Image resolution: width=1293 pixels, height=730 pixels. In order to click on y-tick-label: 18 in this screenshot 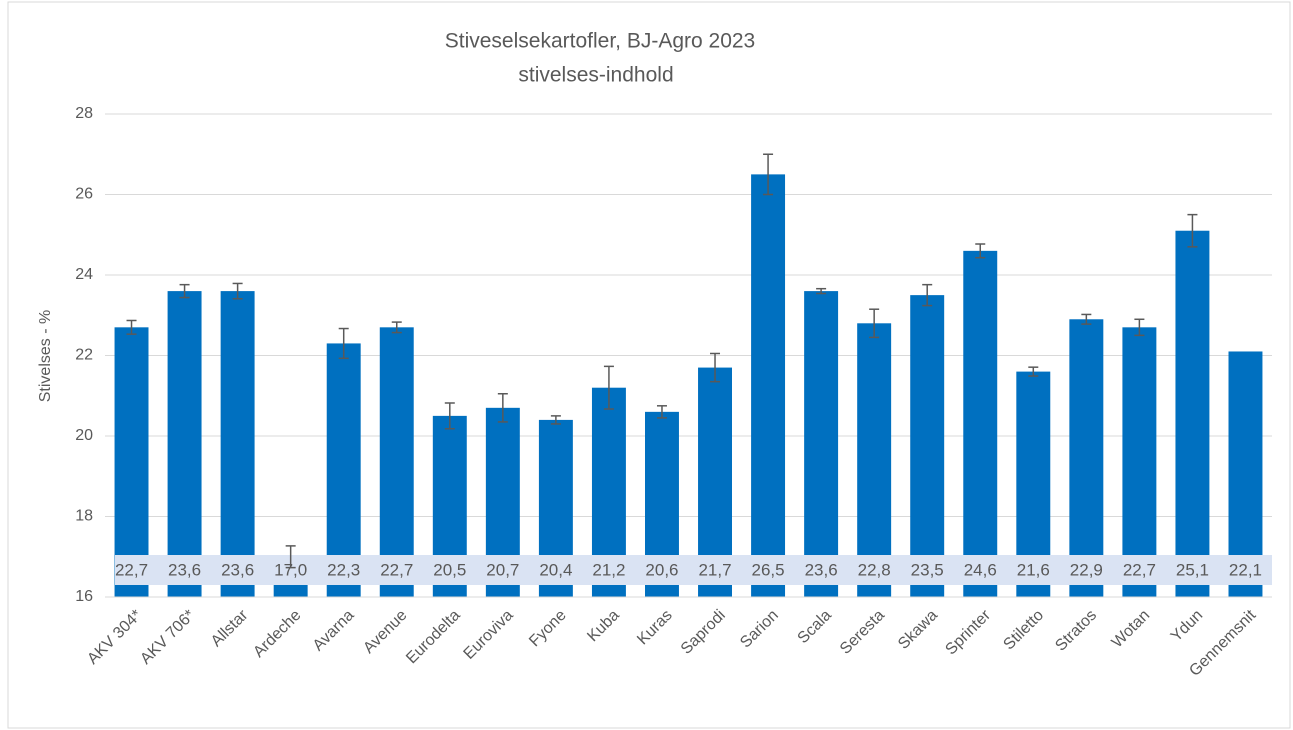, I will do `click(84, 516)`.